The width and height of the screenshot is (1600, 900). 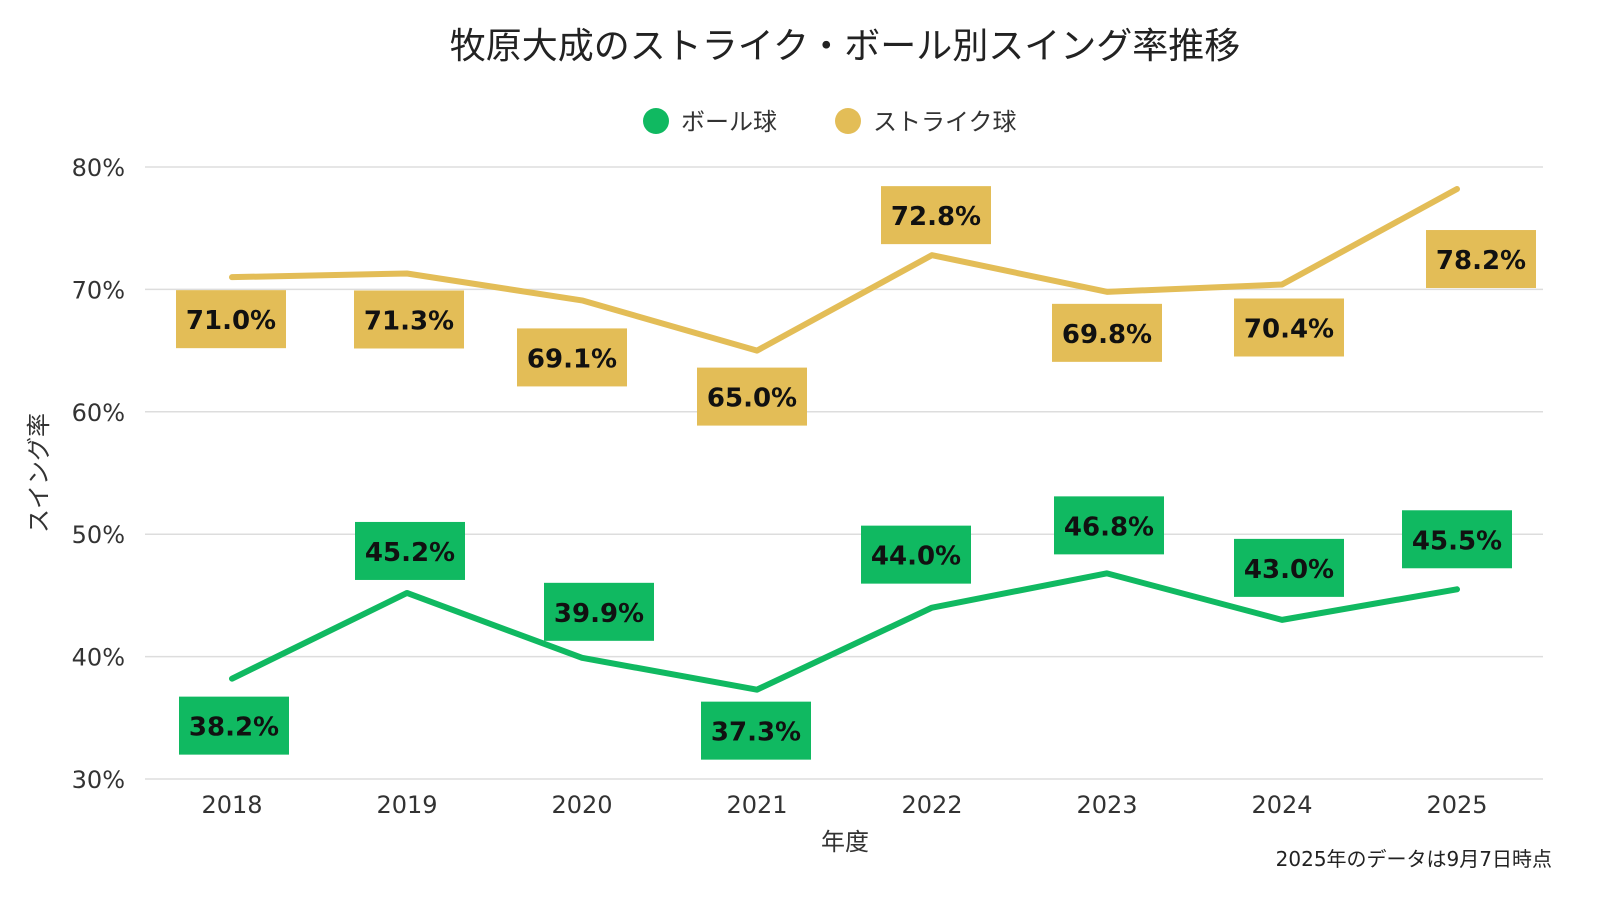 What do you see at coordinates (844, 270) in the screenshot?
I see `strike-series-line` at bounding box center [844, 270].